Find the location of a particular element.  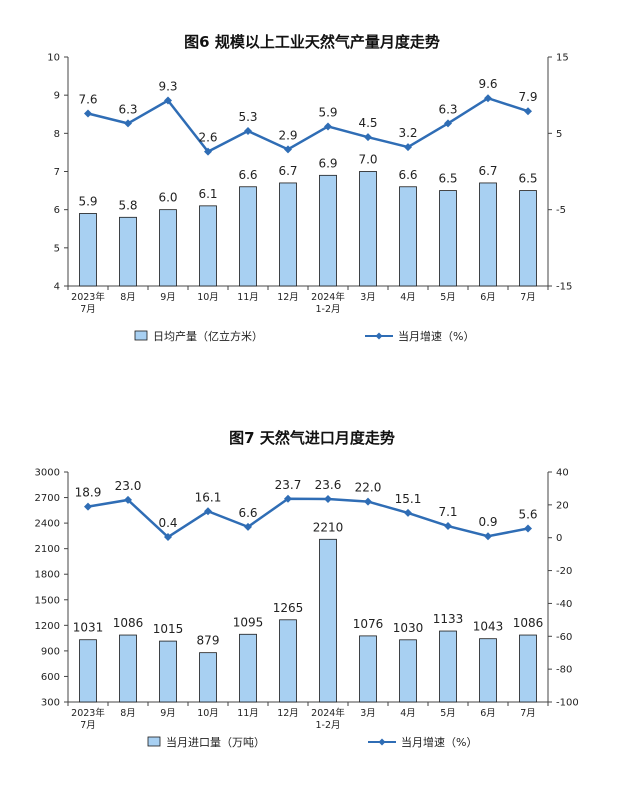

bar-value-label: 6.9 is located at coordinates (327, 163).